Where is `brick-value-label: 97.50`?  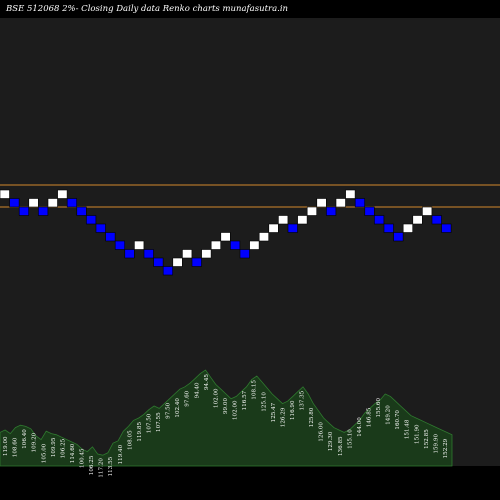
brick-value-label: 97.50 is located at coordinates (169, 410).